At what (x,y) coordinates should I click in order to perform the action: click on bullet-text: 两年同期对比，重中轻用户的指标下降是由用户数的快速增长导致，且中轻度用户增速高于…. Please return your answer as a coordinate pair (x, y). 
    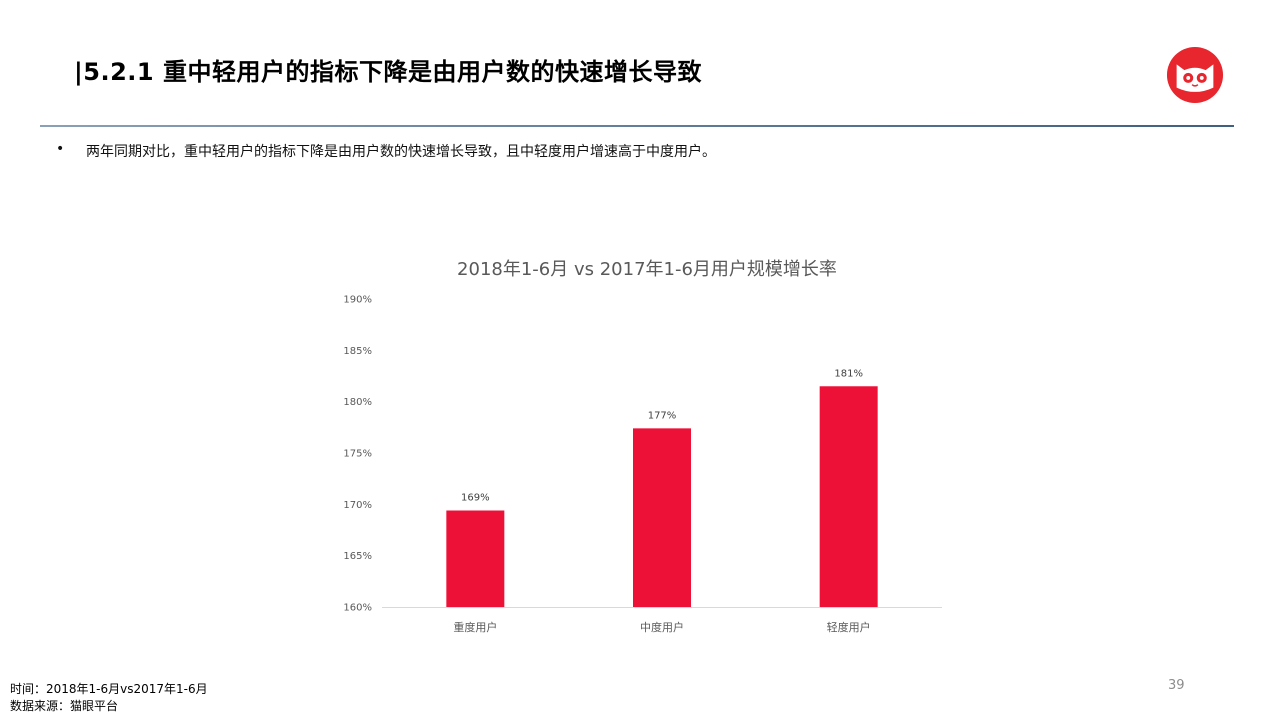
    Looking at the image, I should click on (401, 152).